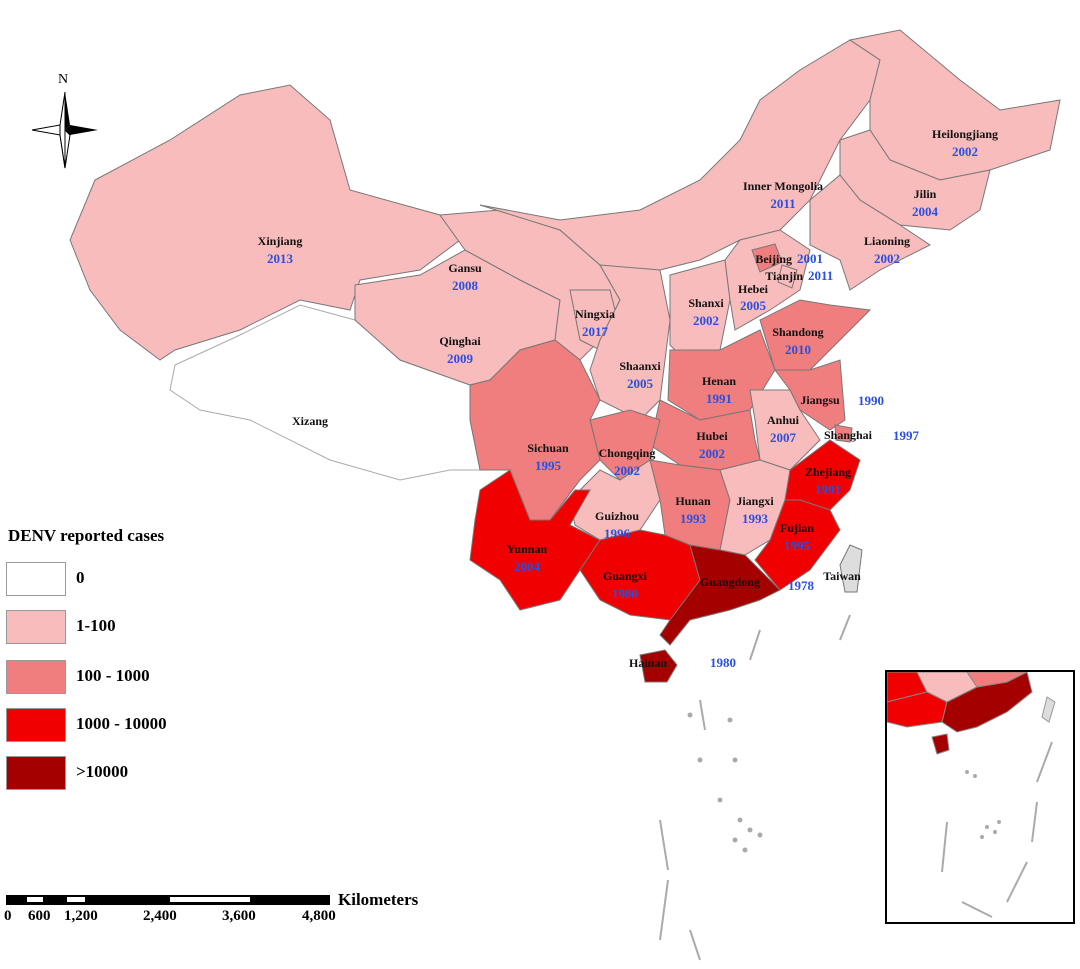 Image resolution: width=1080 pixels, height=969 pixels. I want to click on south-china-sea-inset, so click(980, 797).